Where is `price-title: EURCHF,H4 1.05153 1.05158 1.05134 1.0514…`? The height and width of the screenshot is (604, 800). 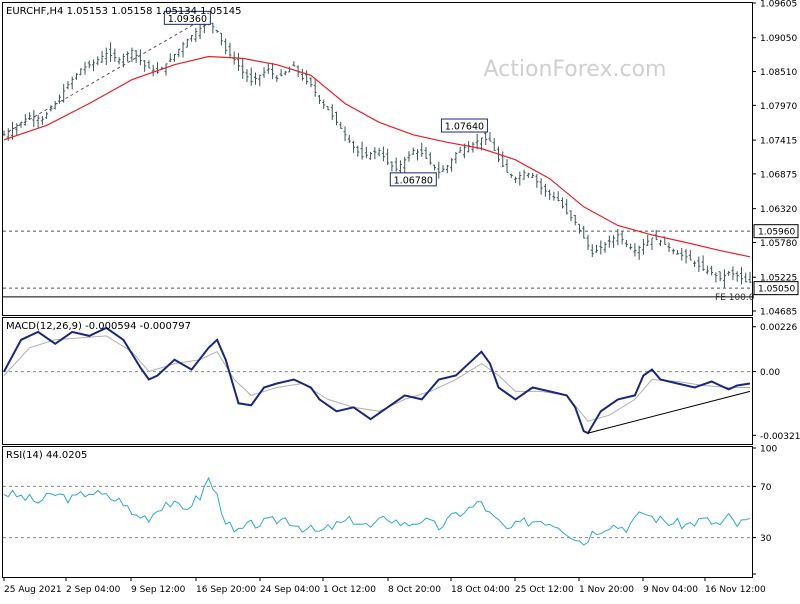 price-title: EURCHF,H4 1.05153 1.05158 1.05134 1.0514… is located at coordinates (124, 11).